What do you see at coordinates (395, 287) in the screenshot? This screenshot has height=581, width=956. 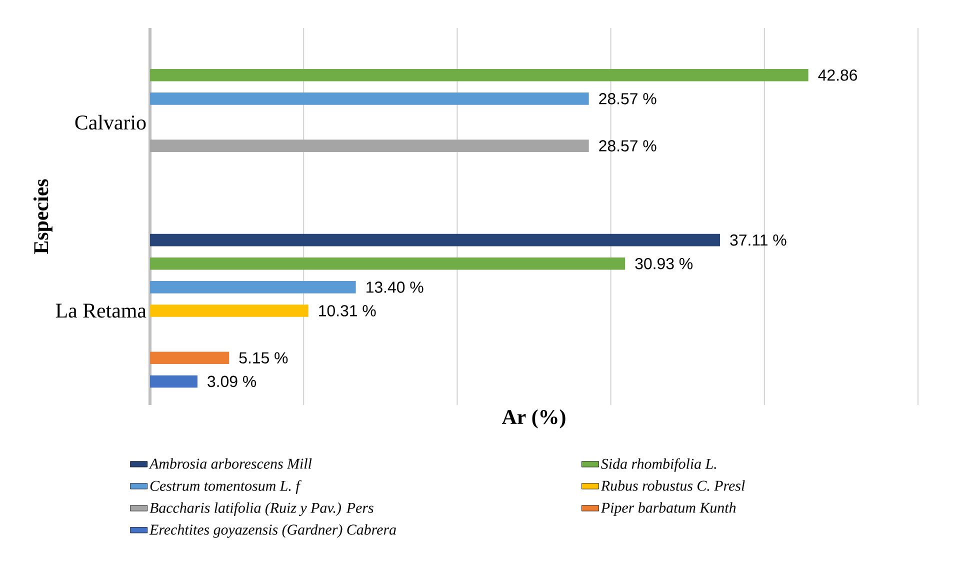 I see `data-label: 13.40 %` at bounding box center [395, 287].